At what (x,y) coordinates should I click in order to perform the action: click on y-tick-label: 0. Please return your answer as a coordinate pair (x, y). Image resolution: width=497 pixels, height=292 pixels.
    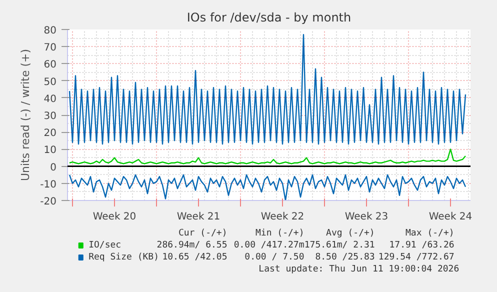
    Looking at the image, I should click on (53, 168).